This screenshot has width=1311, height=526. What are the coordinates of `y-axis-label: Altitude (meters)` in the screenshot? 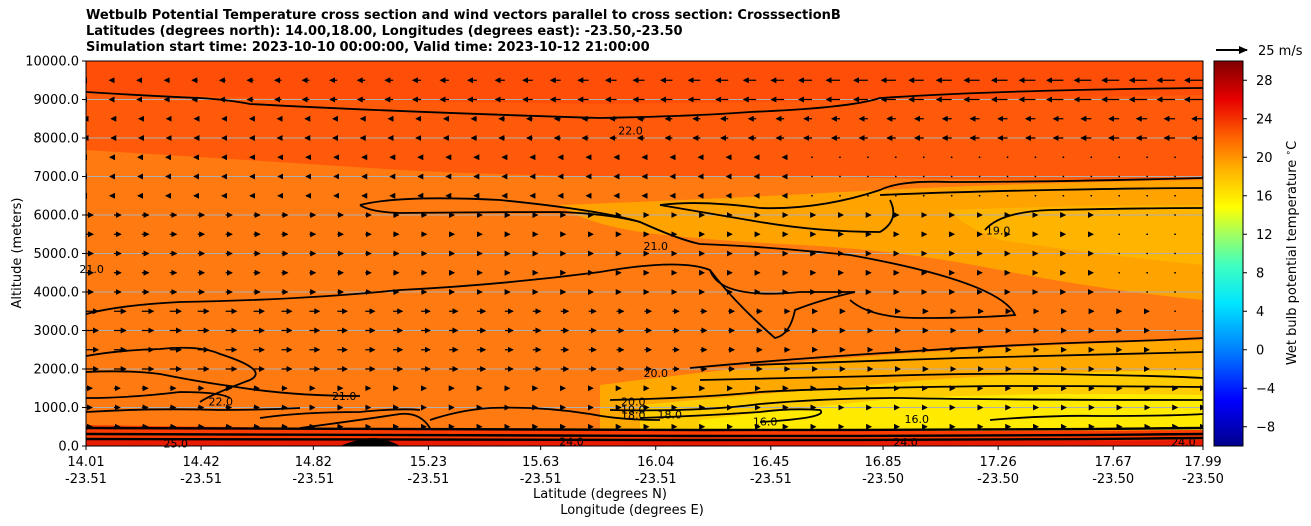 It's located at (17, 253).